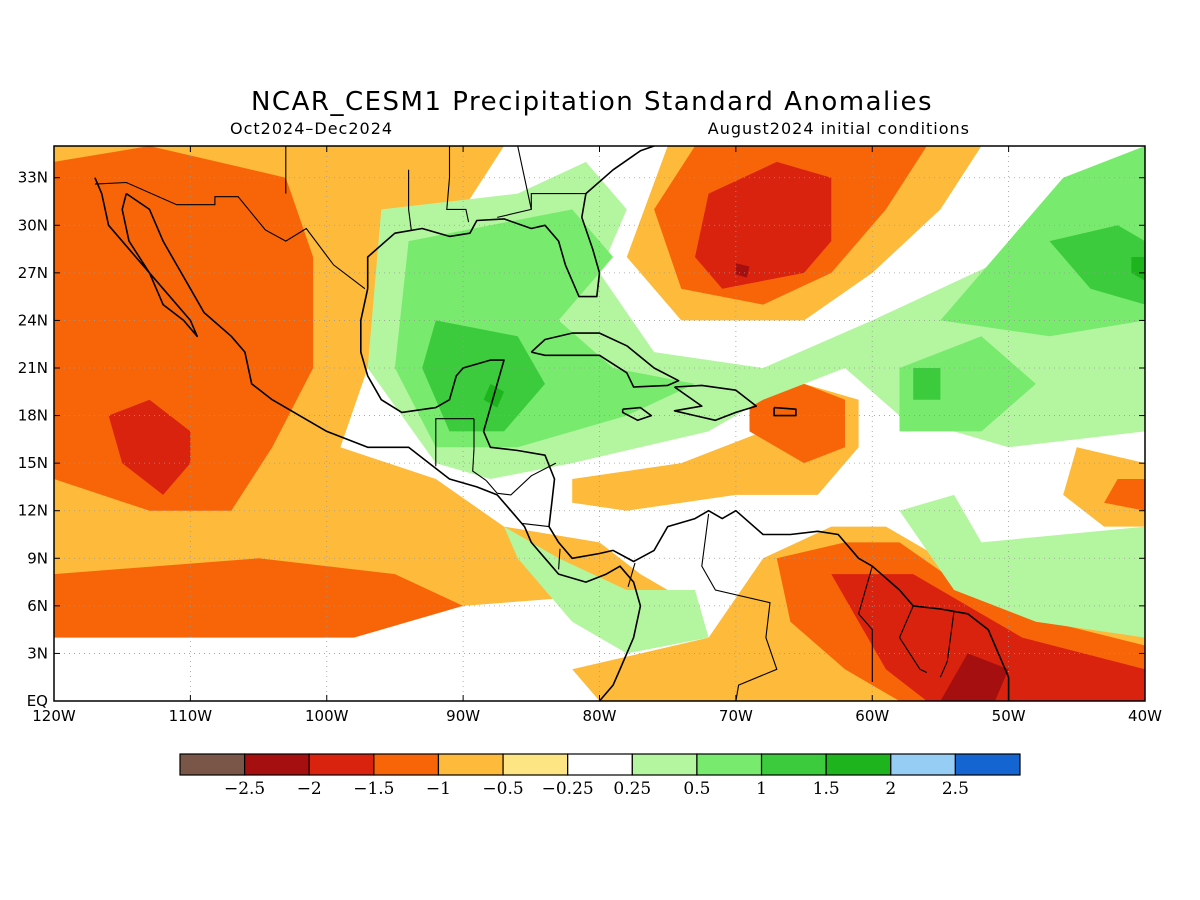  What do you see at coordinates (955, 789) in the screenshot?
I see `colorbar-label: 2.5` at bounding box center [955, 789].